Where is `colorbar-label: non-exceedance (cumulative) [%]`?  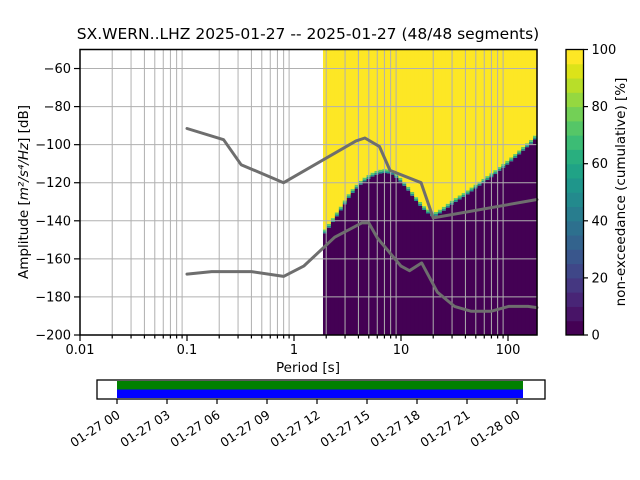
colorbar-label: non-exceedance (cumulative) [%] is located at coordinates (621, 192).